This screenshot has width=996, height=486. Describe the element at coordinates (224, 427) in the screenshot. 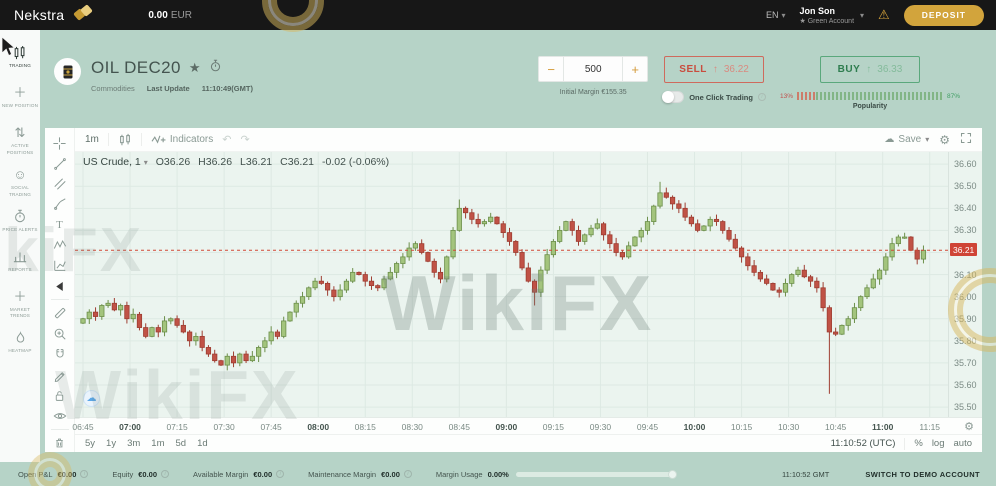

I see `time-tick: 07:30` at that location.